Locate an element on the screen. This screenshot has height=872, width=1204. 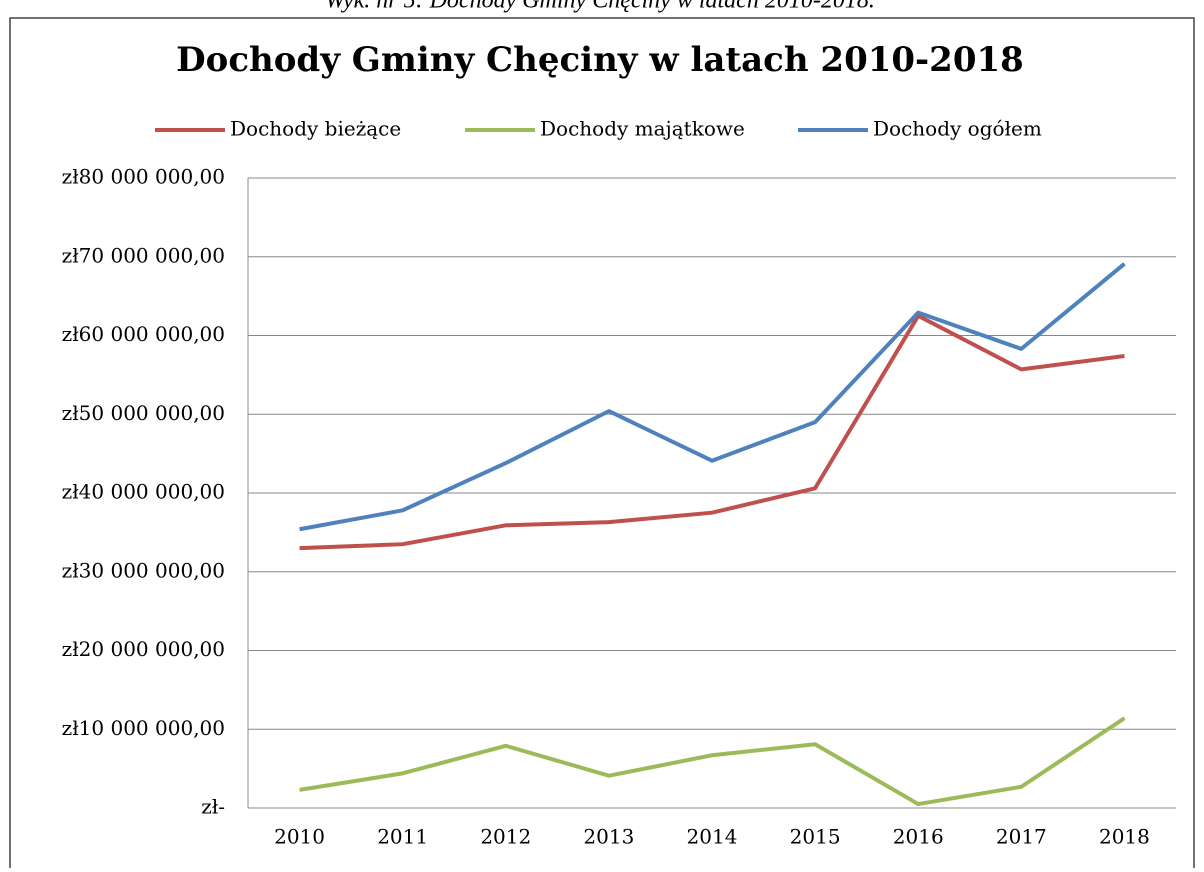
y-tick-label: zł10 000 000,00 is located at coordinates (143, 728).